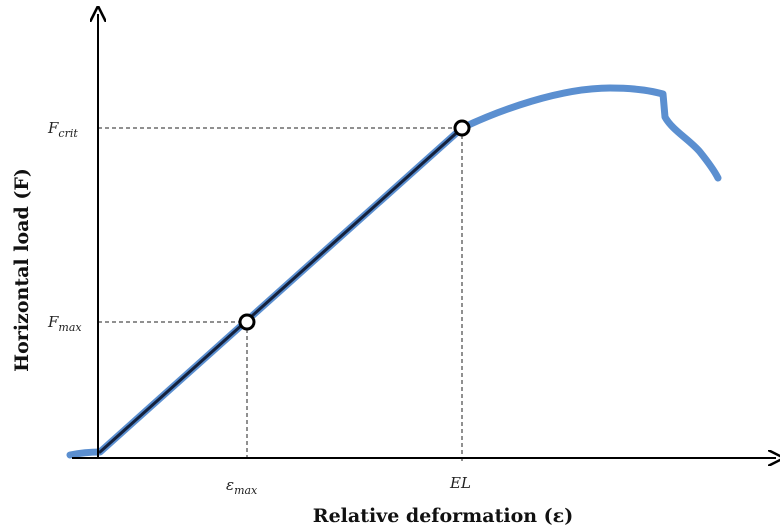 Image resolution: width=780 pixels, height=530 pixels. I want to click on f-crit-marker, so click(462, 128).